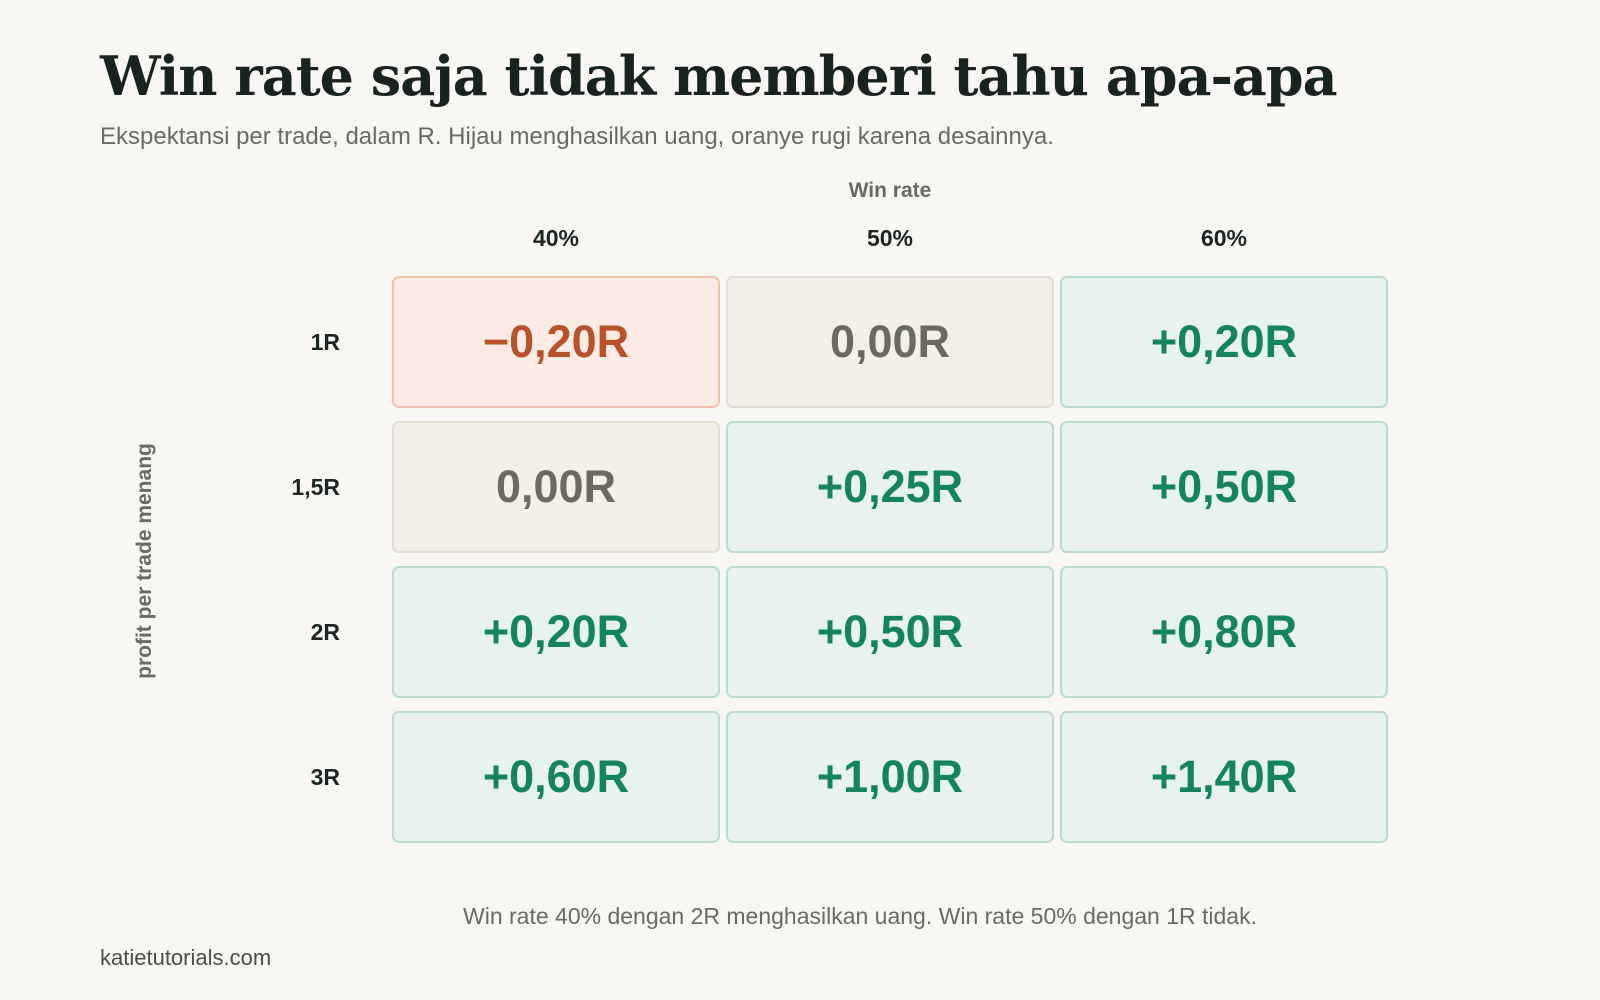 The image size is (1600, 1000). What do you see at coordinates (325, 776) in the screenshot?
I see `row-label-3r: 3R` at bounding box center [325, 776].